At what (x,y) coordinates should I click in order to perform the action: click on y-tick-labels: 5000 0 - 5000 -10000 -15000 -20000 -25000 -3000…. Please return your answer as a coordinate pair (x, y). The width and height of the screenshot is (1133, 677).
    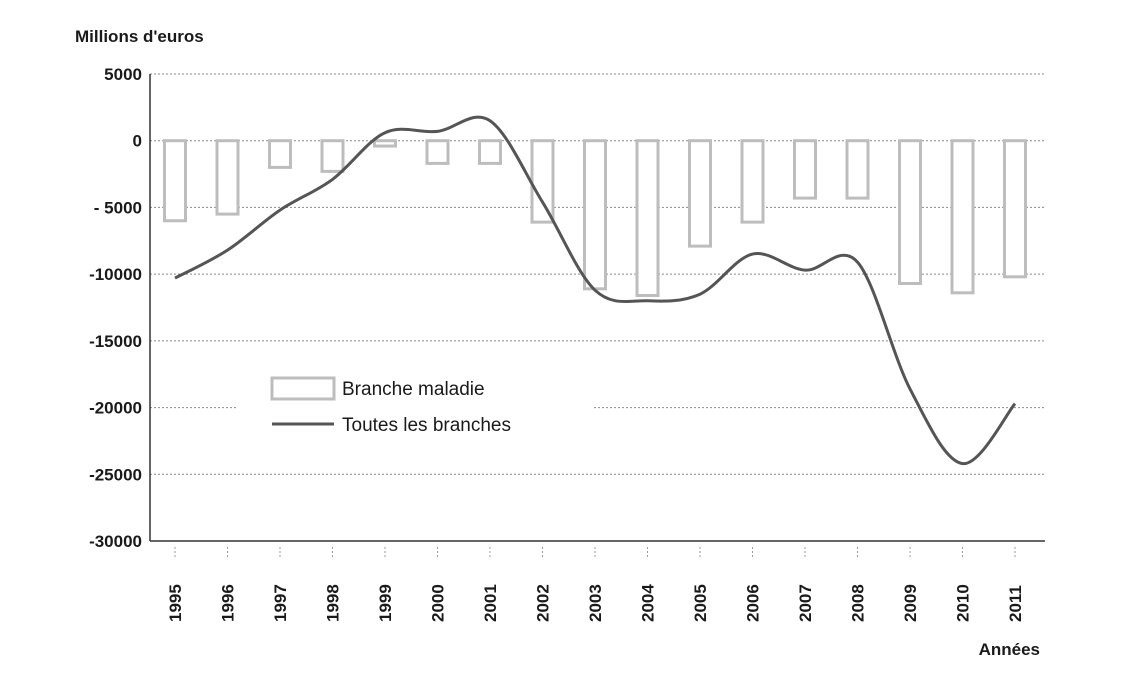
    Looking at the image, I should click on (115, 308).